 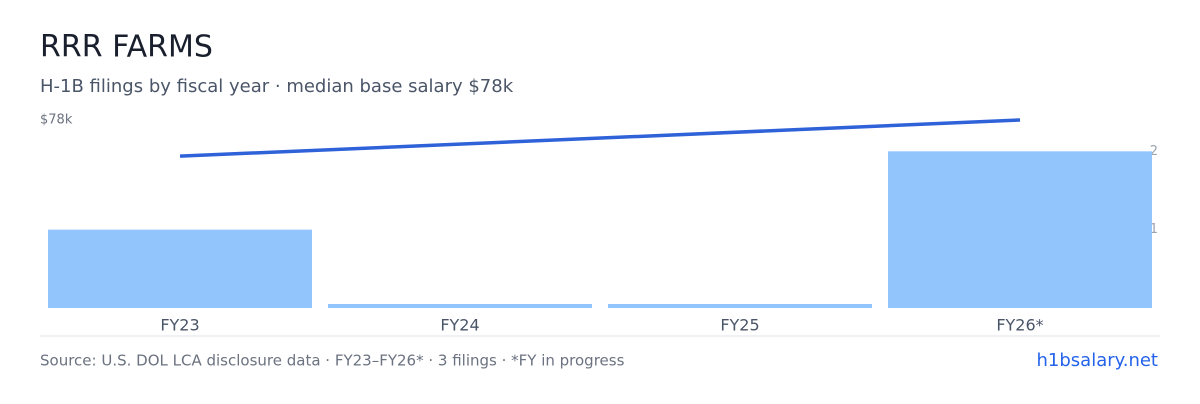 What do you see at coordinates (459, 325) in the screenshot?
I see `x-tick-label: FY24` at bounding box center [459, 325].